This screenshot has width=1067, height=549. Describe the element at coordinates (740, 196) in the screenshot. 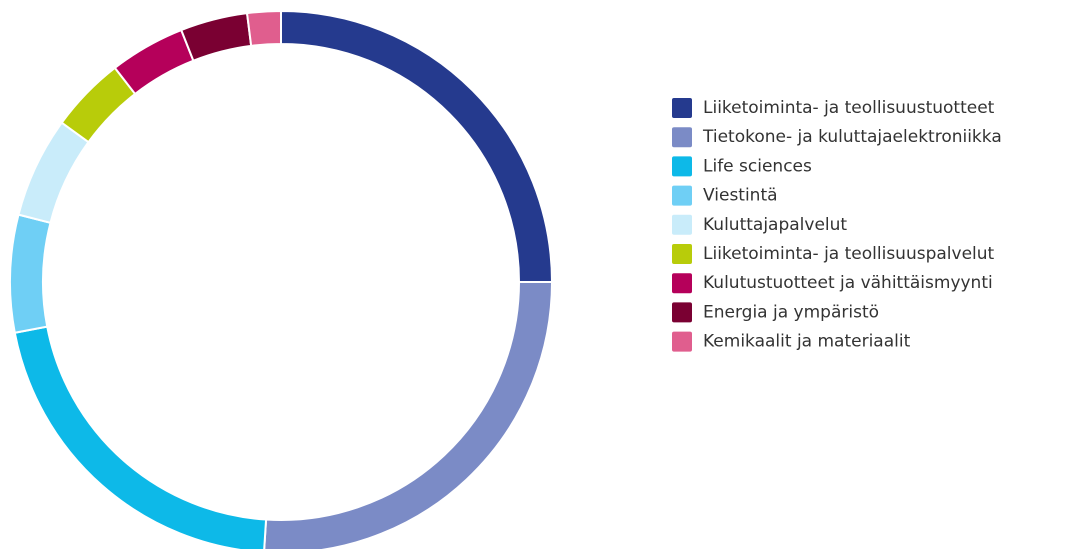

I see `legend-label: Viestintä` at that location.